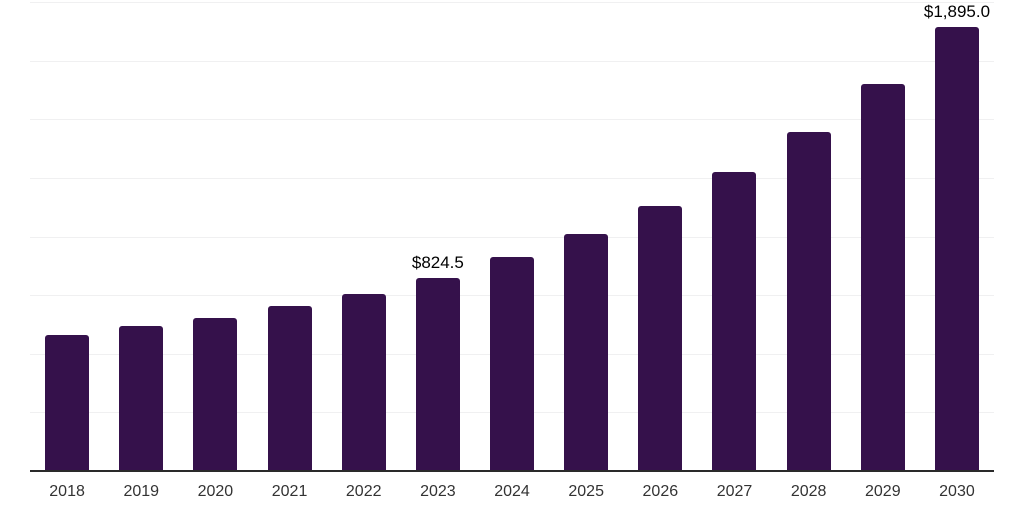  Describe the element at coordinates (734, 321) in the screenshot. I see `bar-2027` at that location.